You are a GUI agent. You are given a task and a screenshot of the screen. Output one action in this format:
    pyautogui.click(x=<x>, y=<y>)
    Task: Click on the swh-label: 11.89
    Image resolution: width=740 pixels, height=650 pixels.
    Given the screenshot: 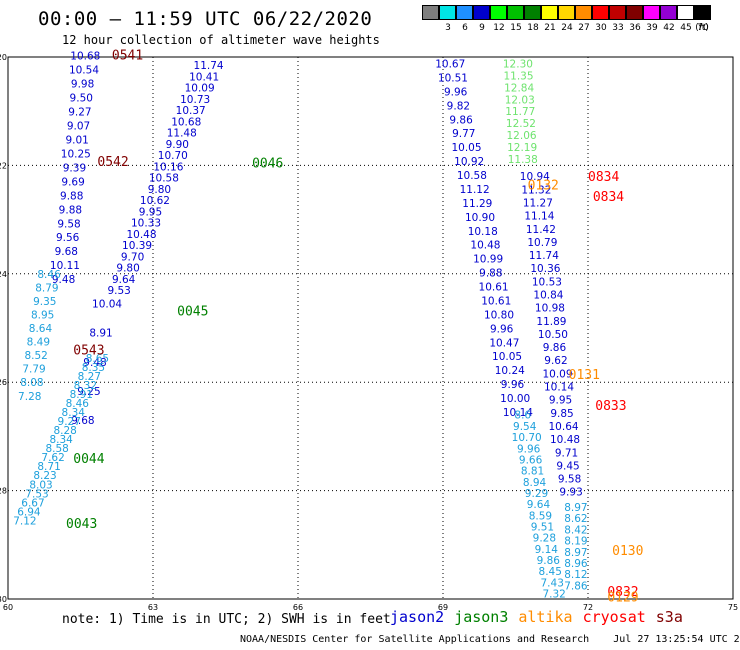 What is the action you would take?
    pyautogui.click(x=551, y=322)
    